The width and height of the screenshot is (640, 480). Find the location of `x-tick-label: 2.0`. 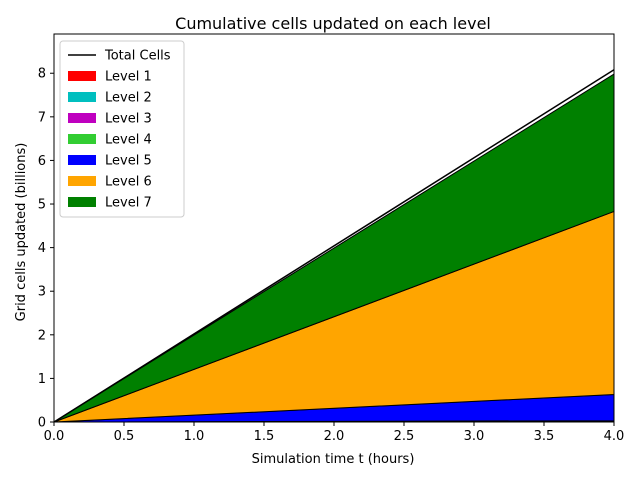

x-tick-label: 2.0 is located at coordinates (334, 436).